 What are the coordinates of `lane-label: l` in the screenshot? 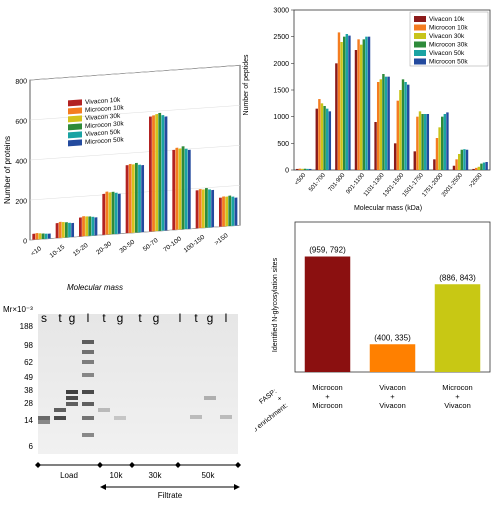 It's located at (180, 318).